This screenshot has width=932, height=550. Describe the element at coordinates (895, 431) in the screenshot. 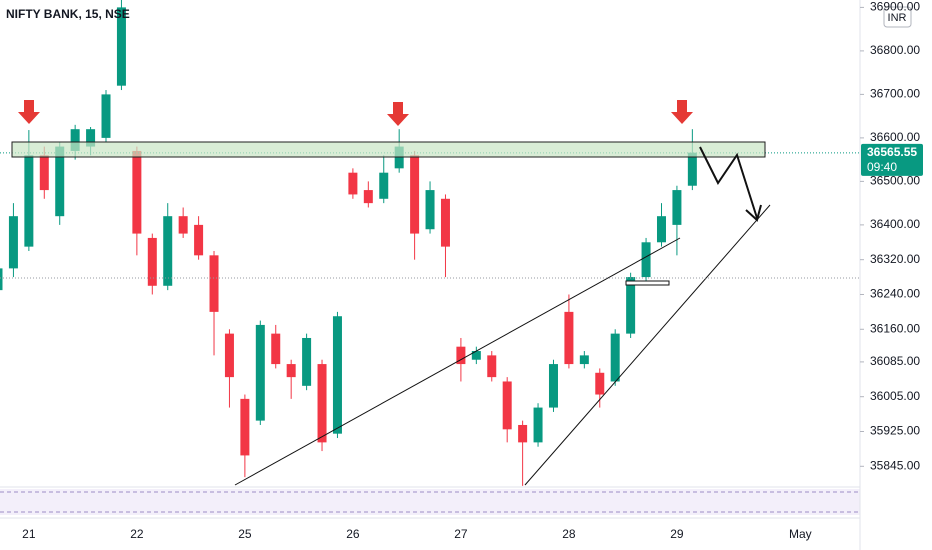

I see `y-tick-label: 35925.00` at that location.